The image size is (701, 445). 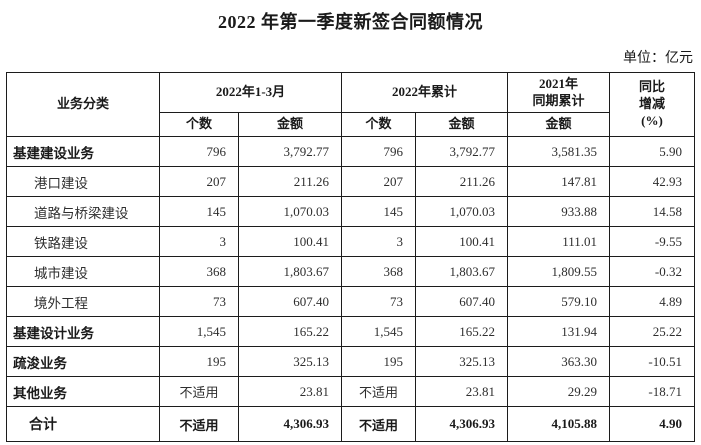 I want to click on q1-count: 195, so click(x=199, y=361).